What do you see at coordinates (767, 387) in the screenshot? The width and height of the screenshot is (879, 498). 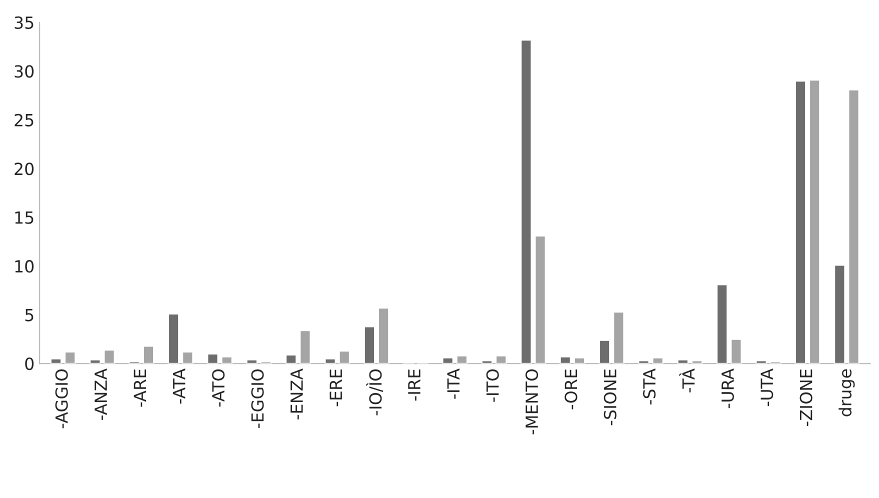 I see `x-tick-label: -UTA` at bounding box center [767, 387].